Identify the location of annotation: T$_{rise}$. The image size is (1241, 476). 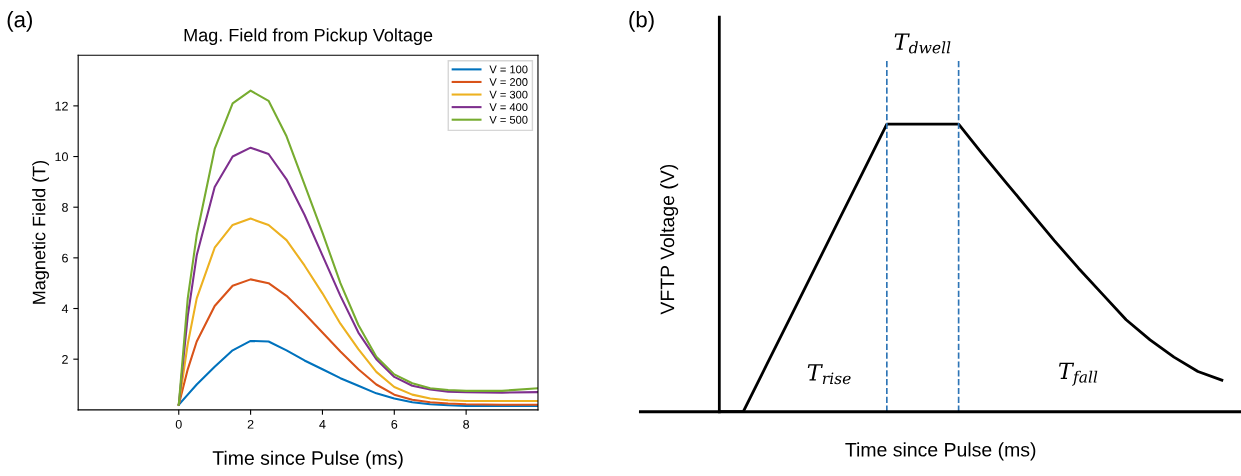
(829, 374).